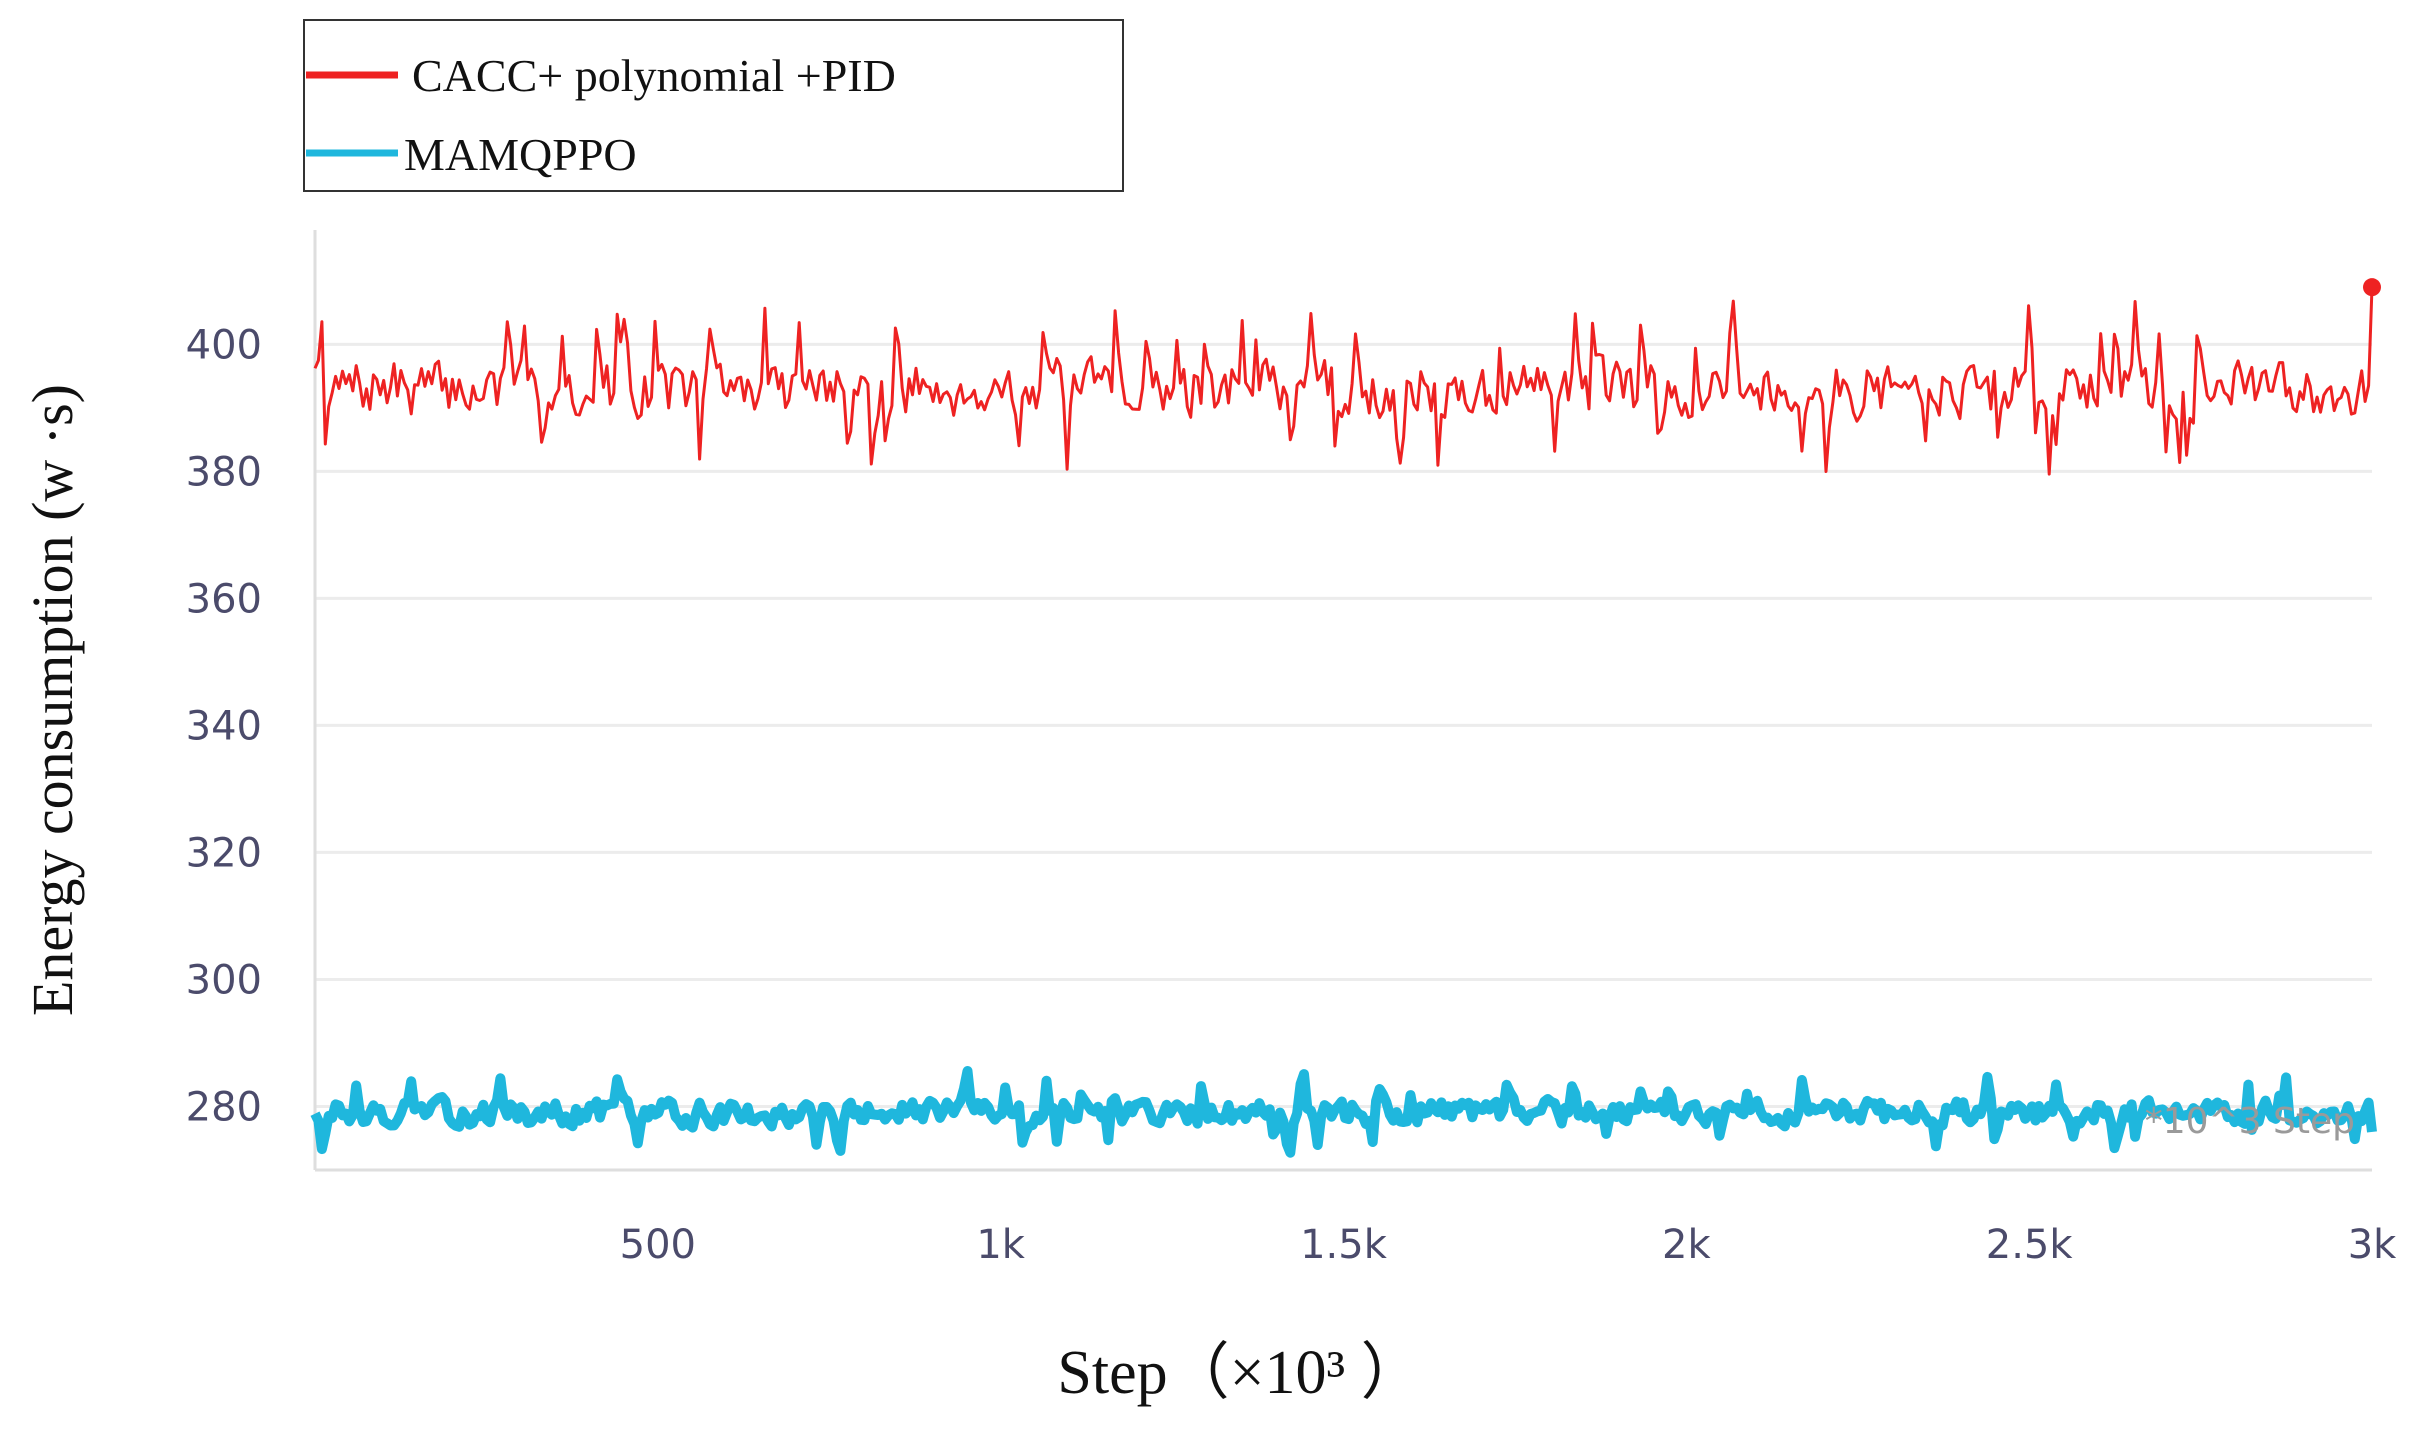 Image resolution: width=2419 pixels, height=1435 pixels. What do you see at coordinates (654, 75) in the screenshot?
I see `legend-label-cacc: CACC+ polynomial +PID` at bounding box center [654, 75].